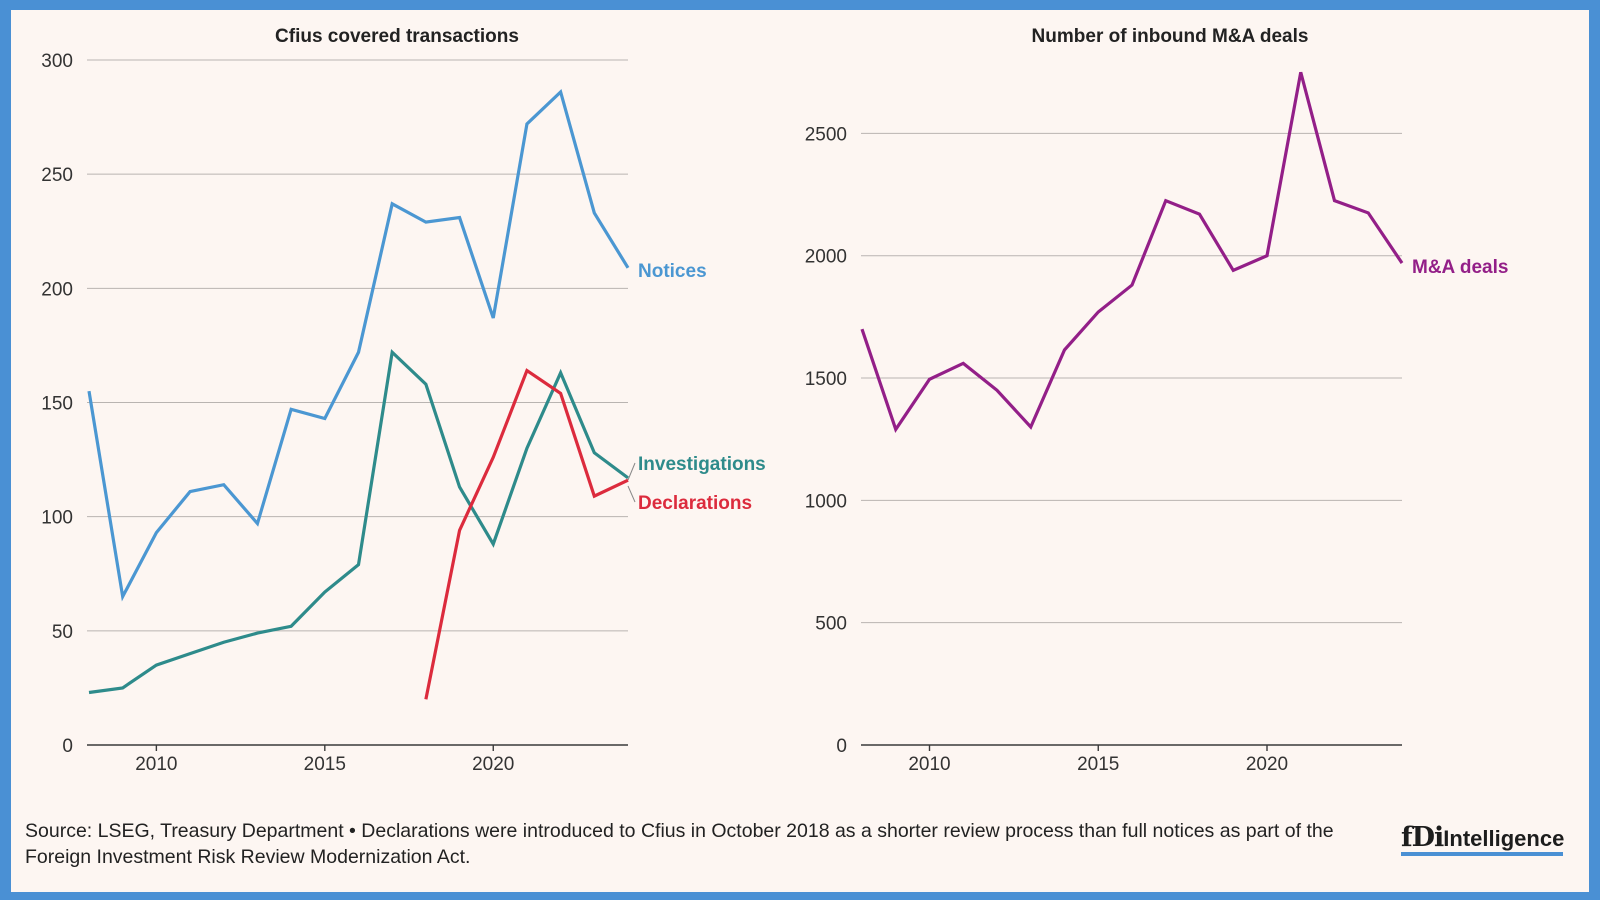  Describe the element at coordinates (631, 471) in the screenshot. I see `label-leader-investigations` at that location.